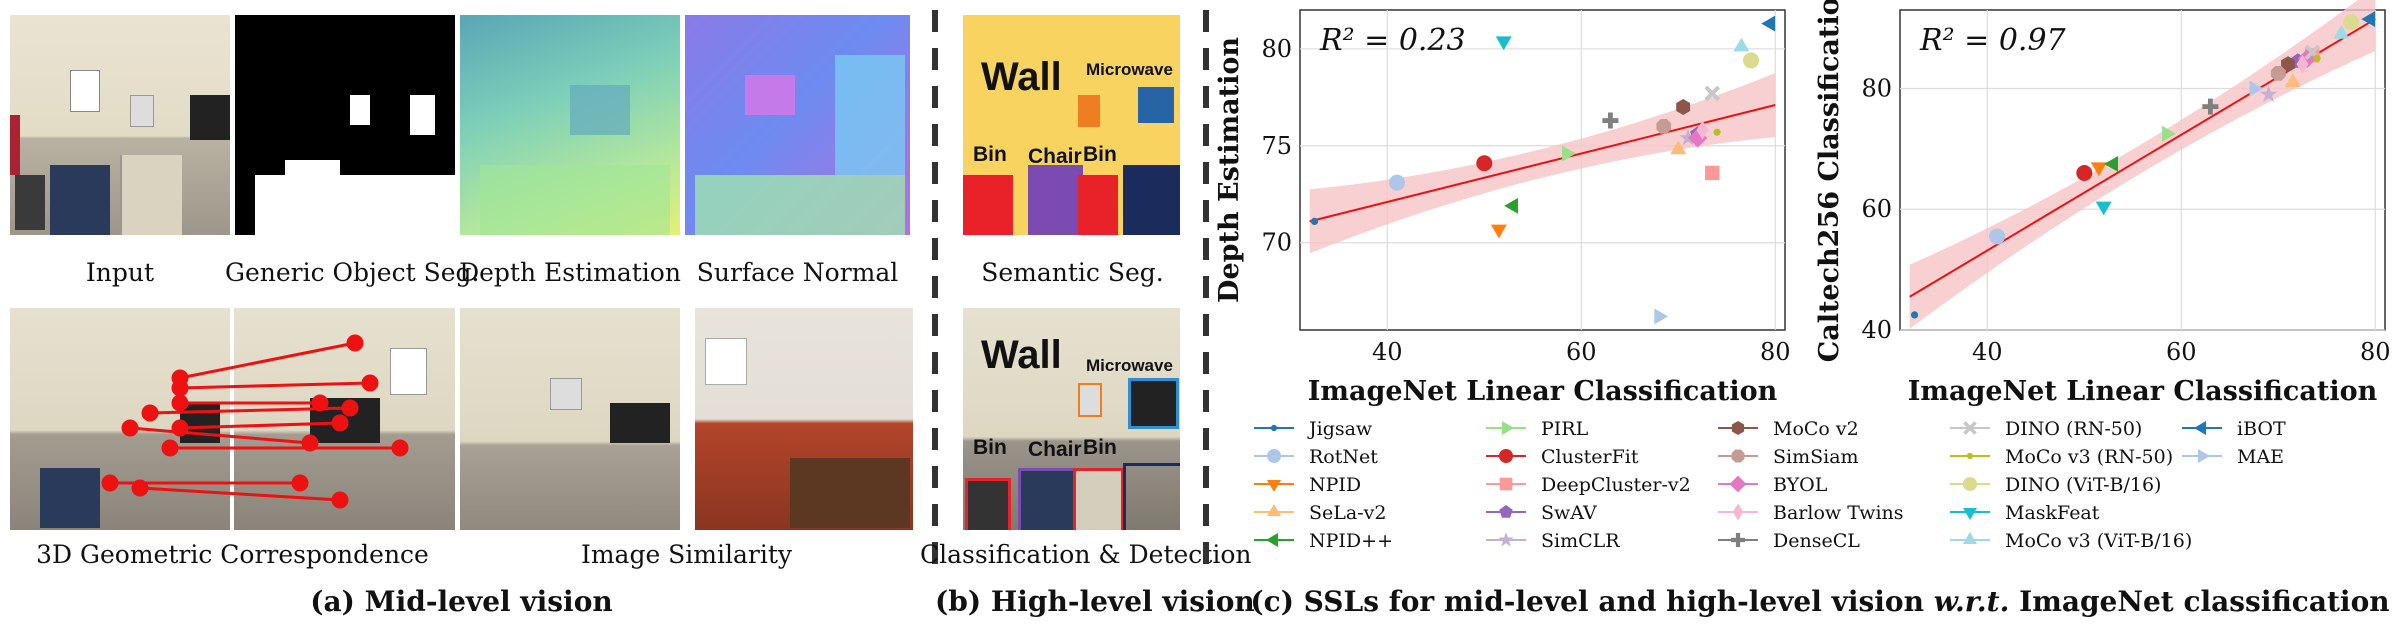 This screenshot has height=630, width=2407. What do you see at coordinates (1229, 170) in the screenshot?
I see `y-axis-label: Depth Estimation` at bounding box center [1229, 170].